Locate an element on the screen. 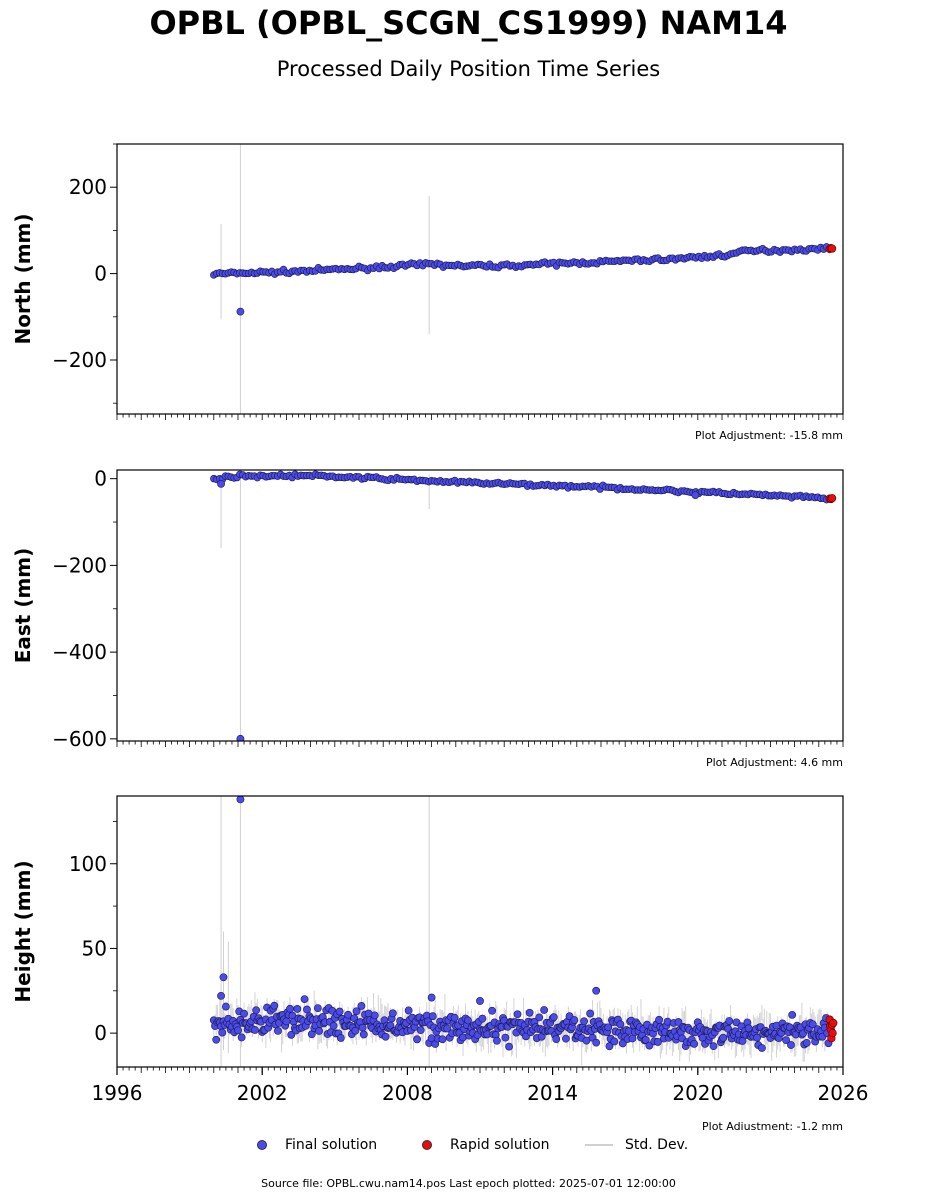 The height and width of the screenshot is (1200, 937). legend: Final solution Rapid solution Std. Dev. is located at coordinates (468, 1148).